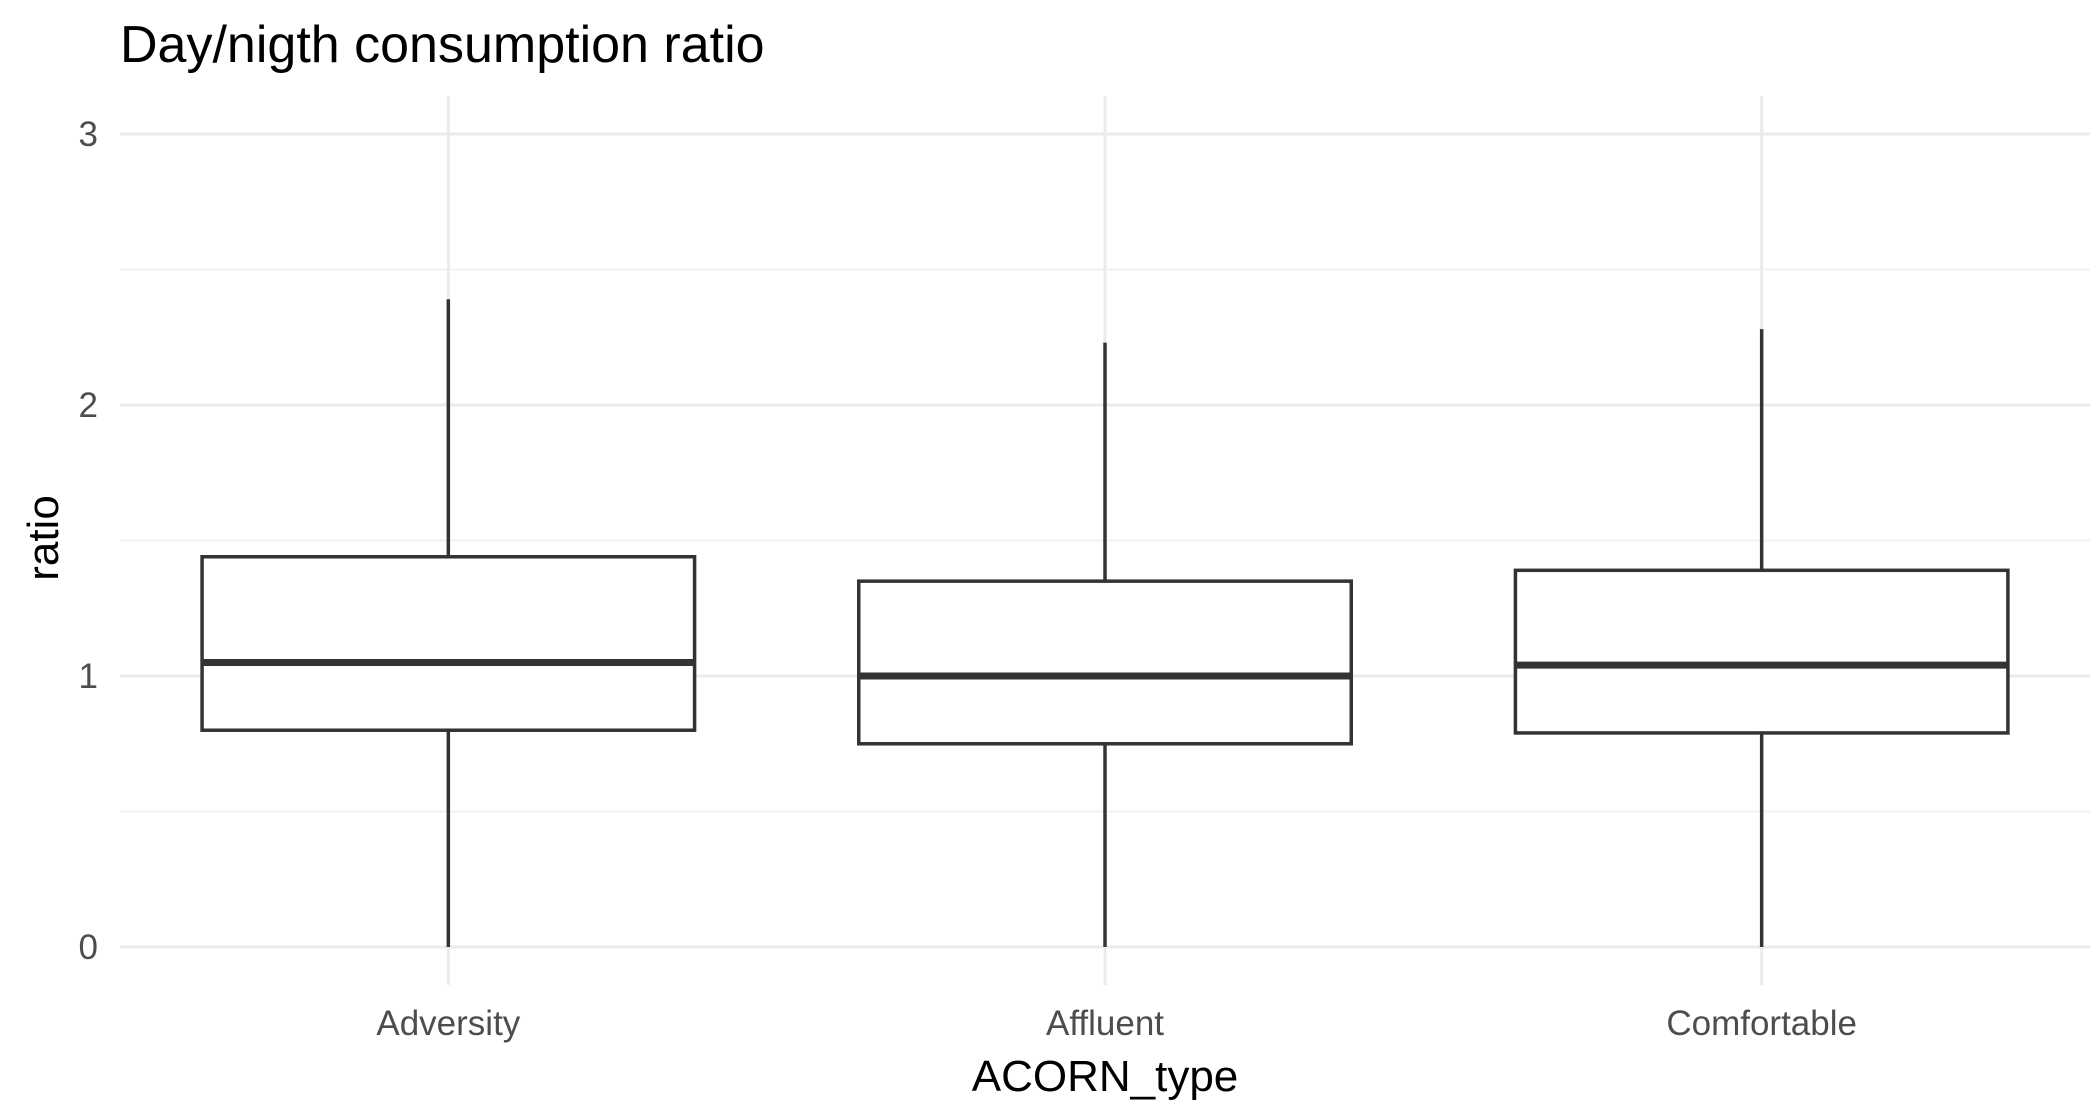  Describe the element at coordinates (88, 134) in the screenshot. I see `y-tick-label: 3` at that location.